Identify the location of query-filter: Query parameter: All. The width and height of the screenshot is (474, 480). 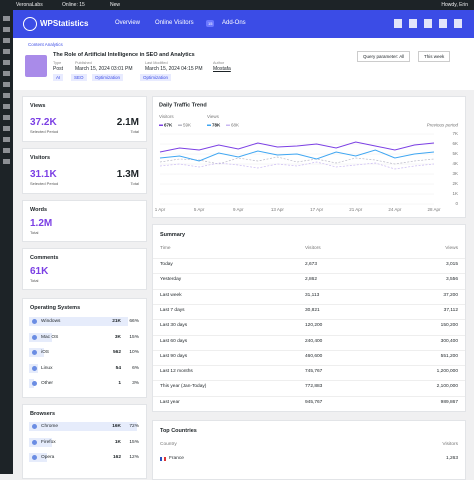
(384, 56).